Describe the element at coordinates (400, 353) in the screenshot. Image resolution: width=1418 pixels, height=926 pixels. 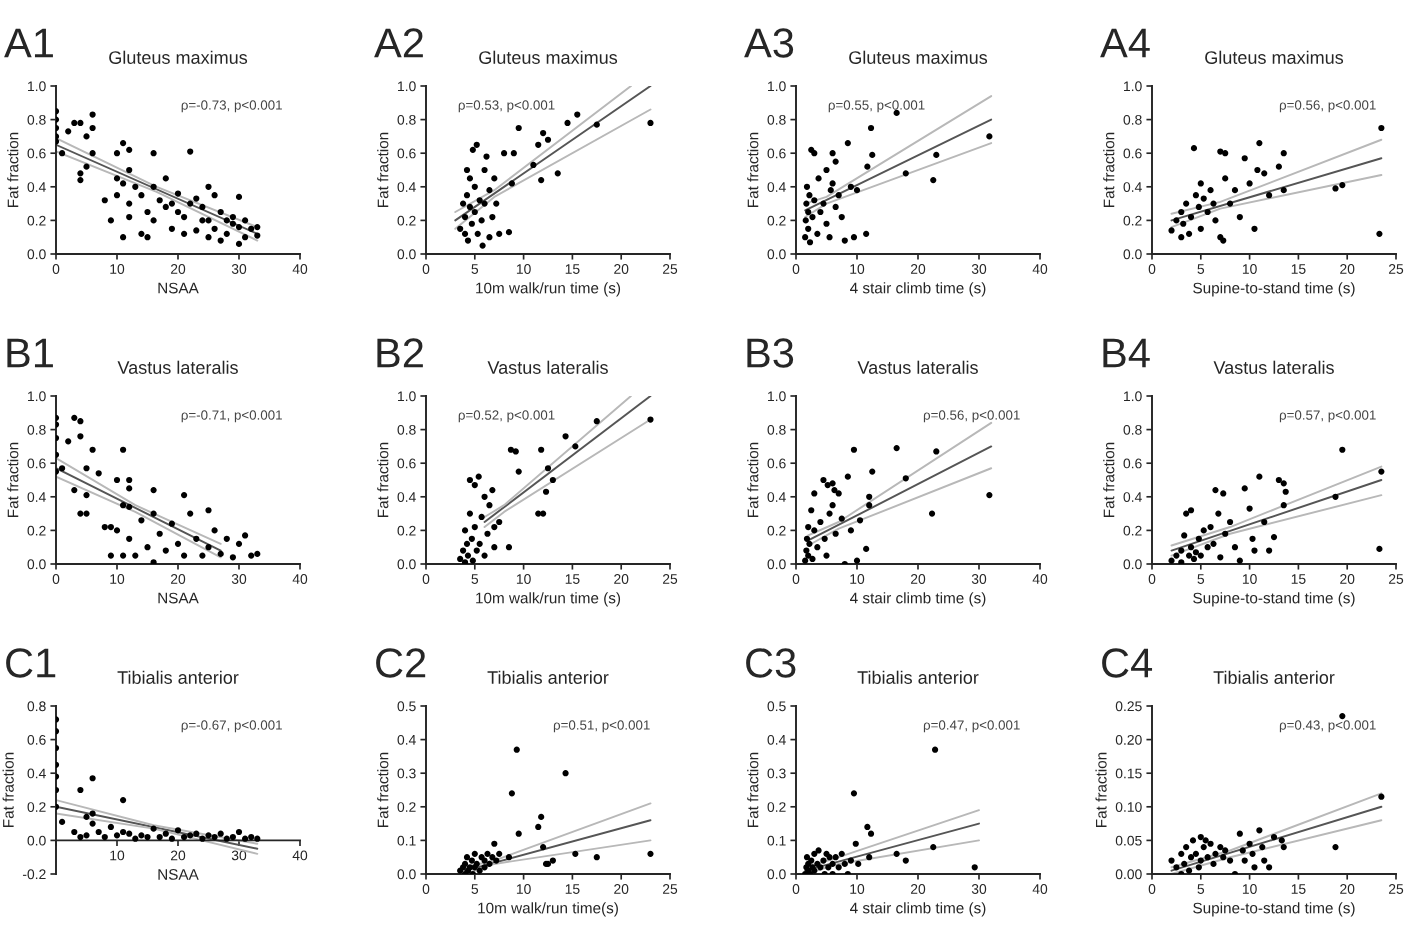
I see `text: B2` at that location.